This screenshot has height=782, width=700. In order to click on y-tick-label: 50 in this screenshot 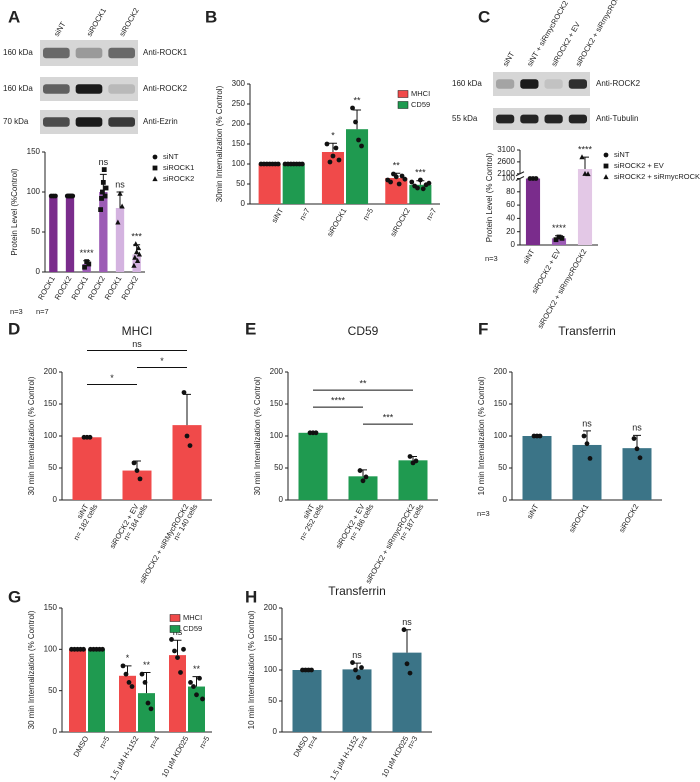, I will do `click(240, 183)`.